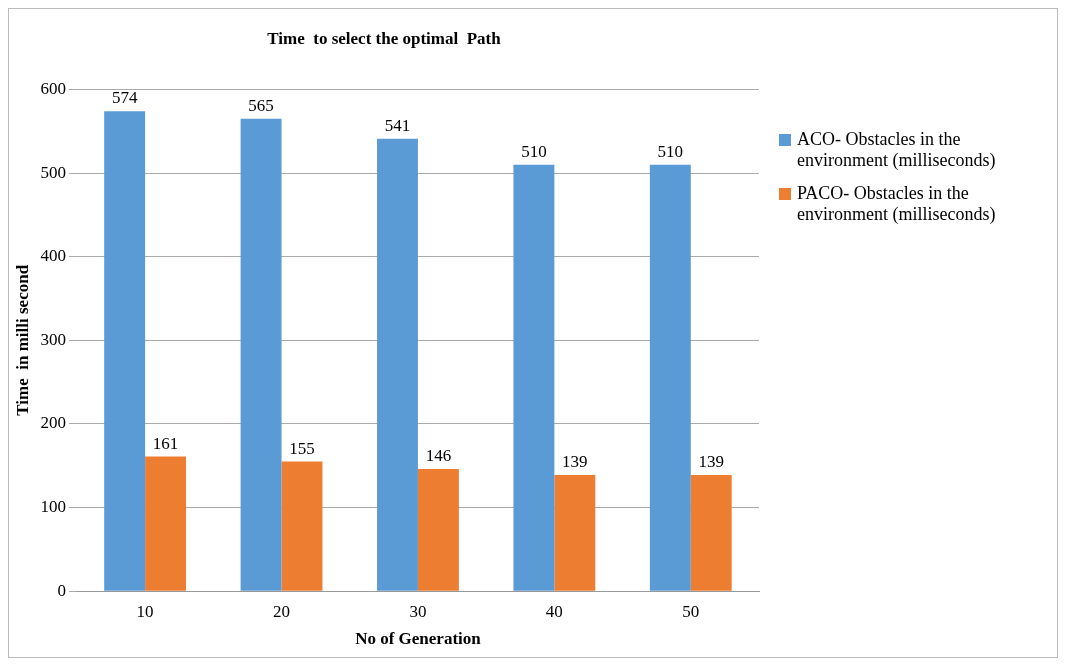 This screenshot has width=1069, height=670. I want to click on y-tick-label: 200, so click(53, 423).